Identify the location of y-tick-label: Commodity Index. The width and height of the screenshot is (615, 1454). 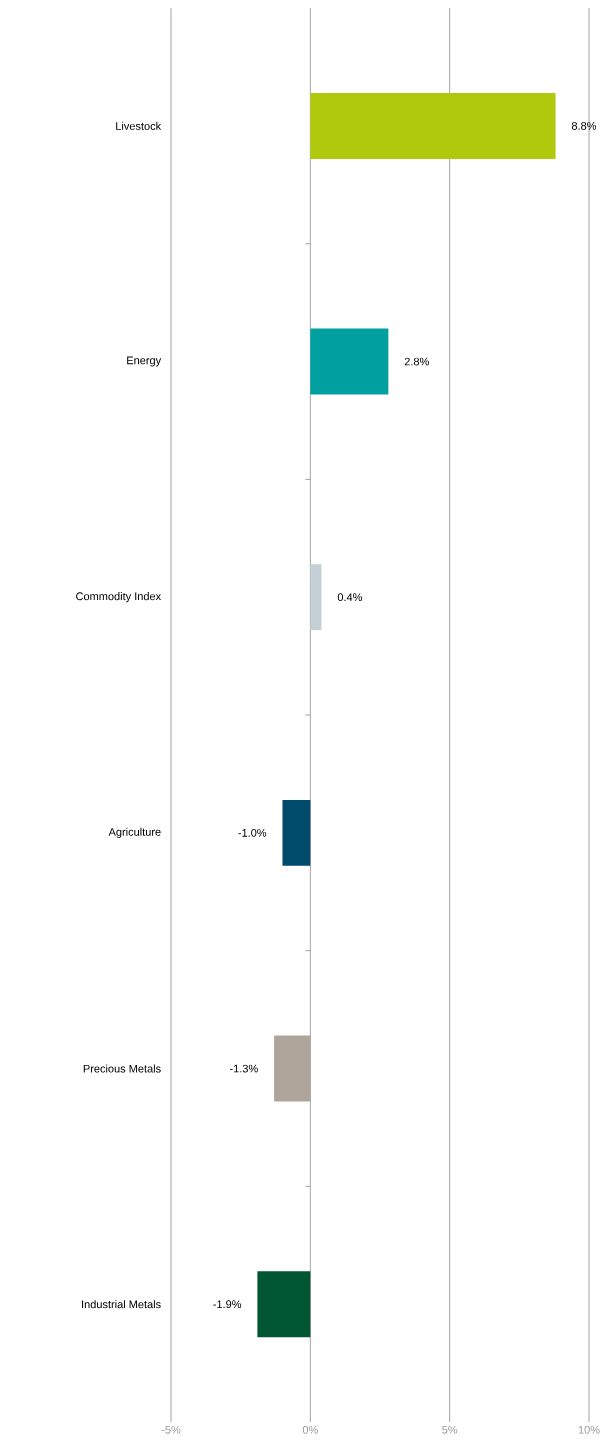
(118, 597).